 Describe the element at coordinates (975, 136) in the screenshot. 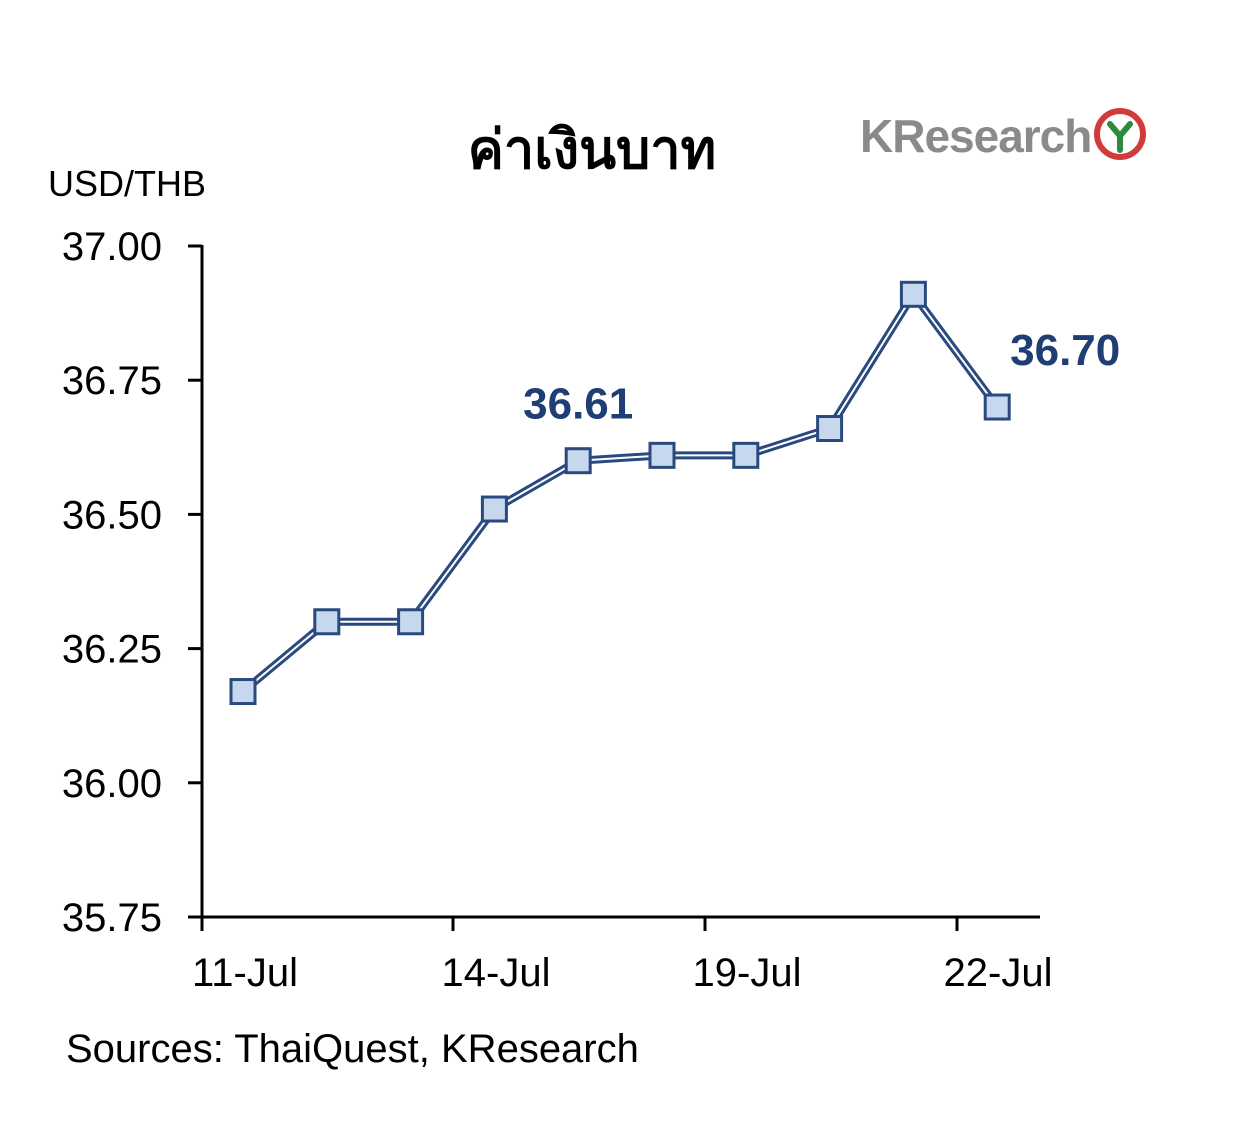

I see `logo-text: KResearch` at that location.